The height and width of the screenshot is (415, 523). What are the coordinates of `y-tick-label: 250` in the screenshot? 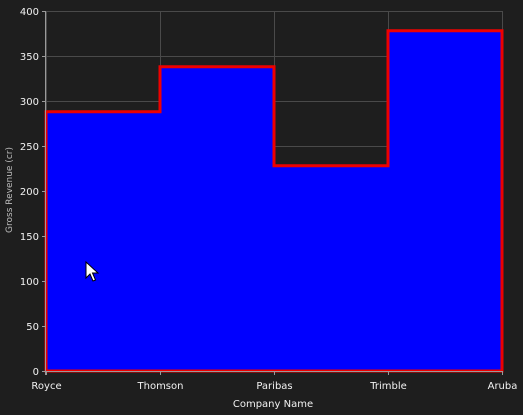 It's located at (29, 147).